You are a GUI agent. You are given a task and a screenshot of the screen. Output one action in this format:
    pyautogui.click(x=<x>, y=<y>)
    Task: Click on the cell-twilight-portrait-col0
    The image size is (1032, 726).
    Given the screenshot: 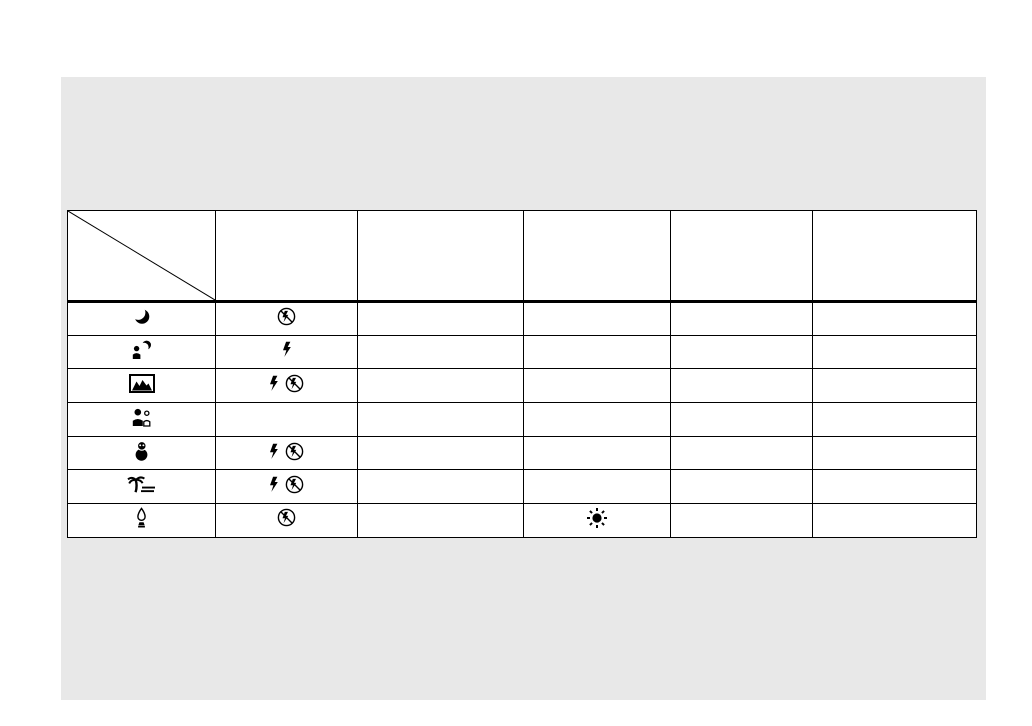 What is the action you would take?
    pyautogui.click(x=141, y=352)
    